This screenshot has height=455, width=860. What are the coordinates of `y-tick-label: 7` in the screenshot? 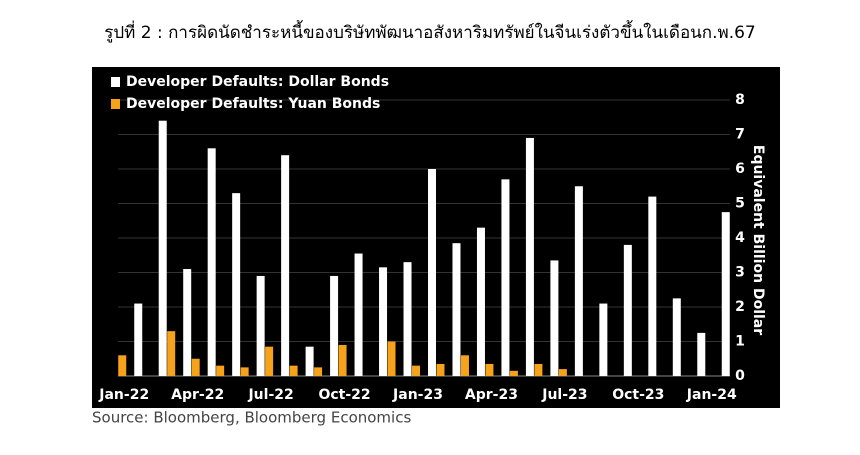 It's located at (740, 135).